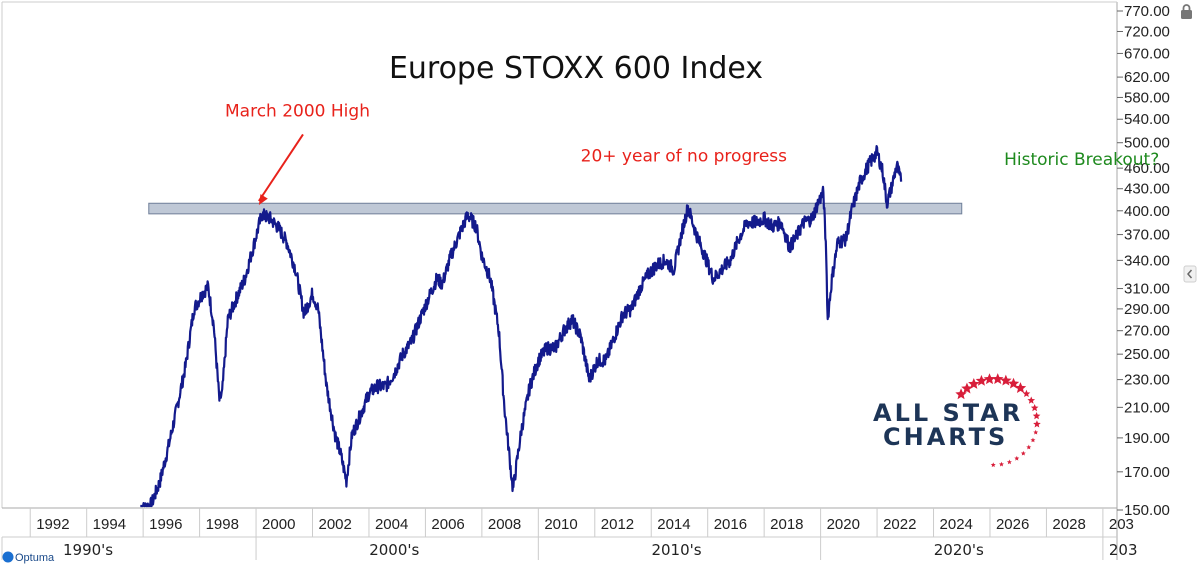  What do you see at coordinates (1147, 309) in the screenshot?
I see `y-tick-label: 290.00` at bounding box center [1147, 309].